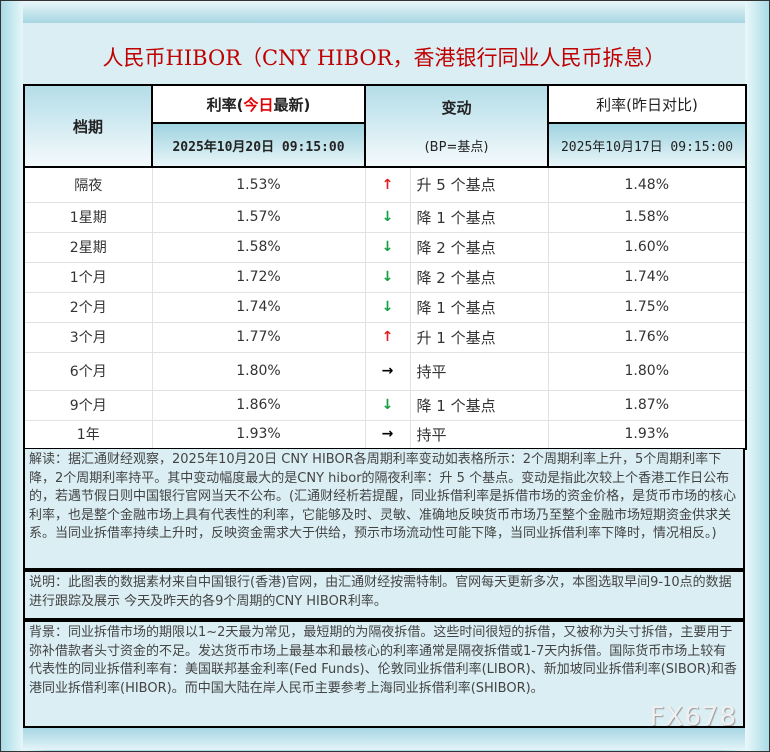 This screenshot has width=770, height=752. I want to click on period-cell: 2个月, so click(88, 307).